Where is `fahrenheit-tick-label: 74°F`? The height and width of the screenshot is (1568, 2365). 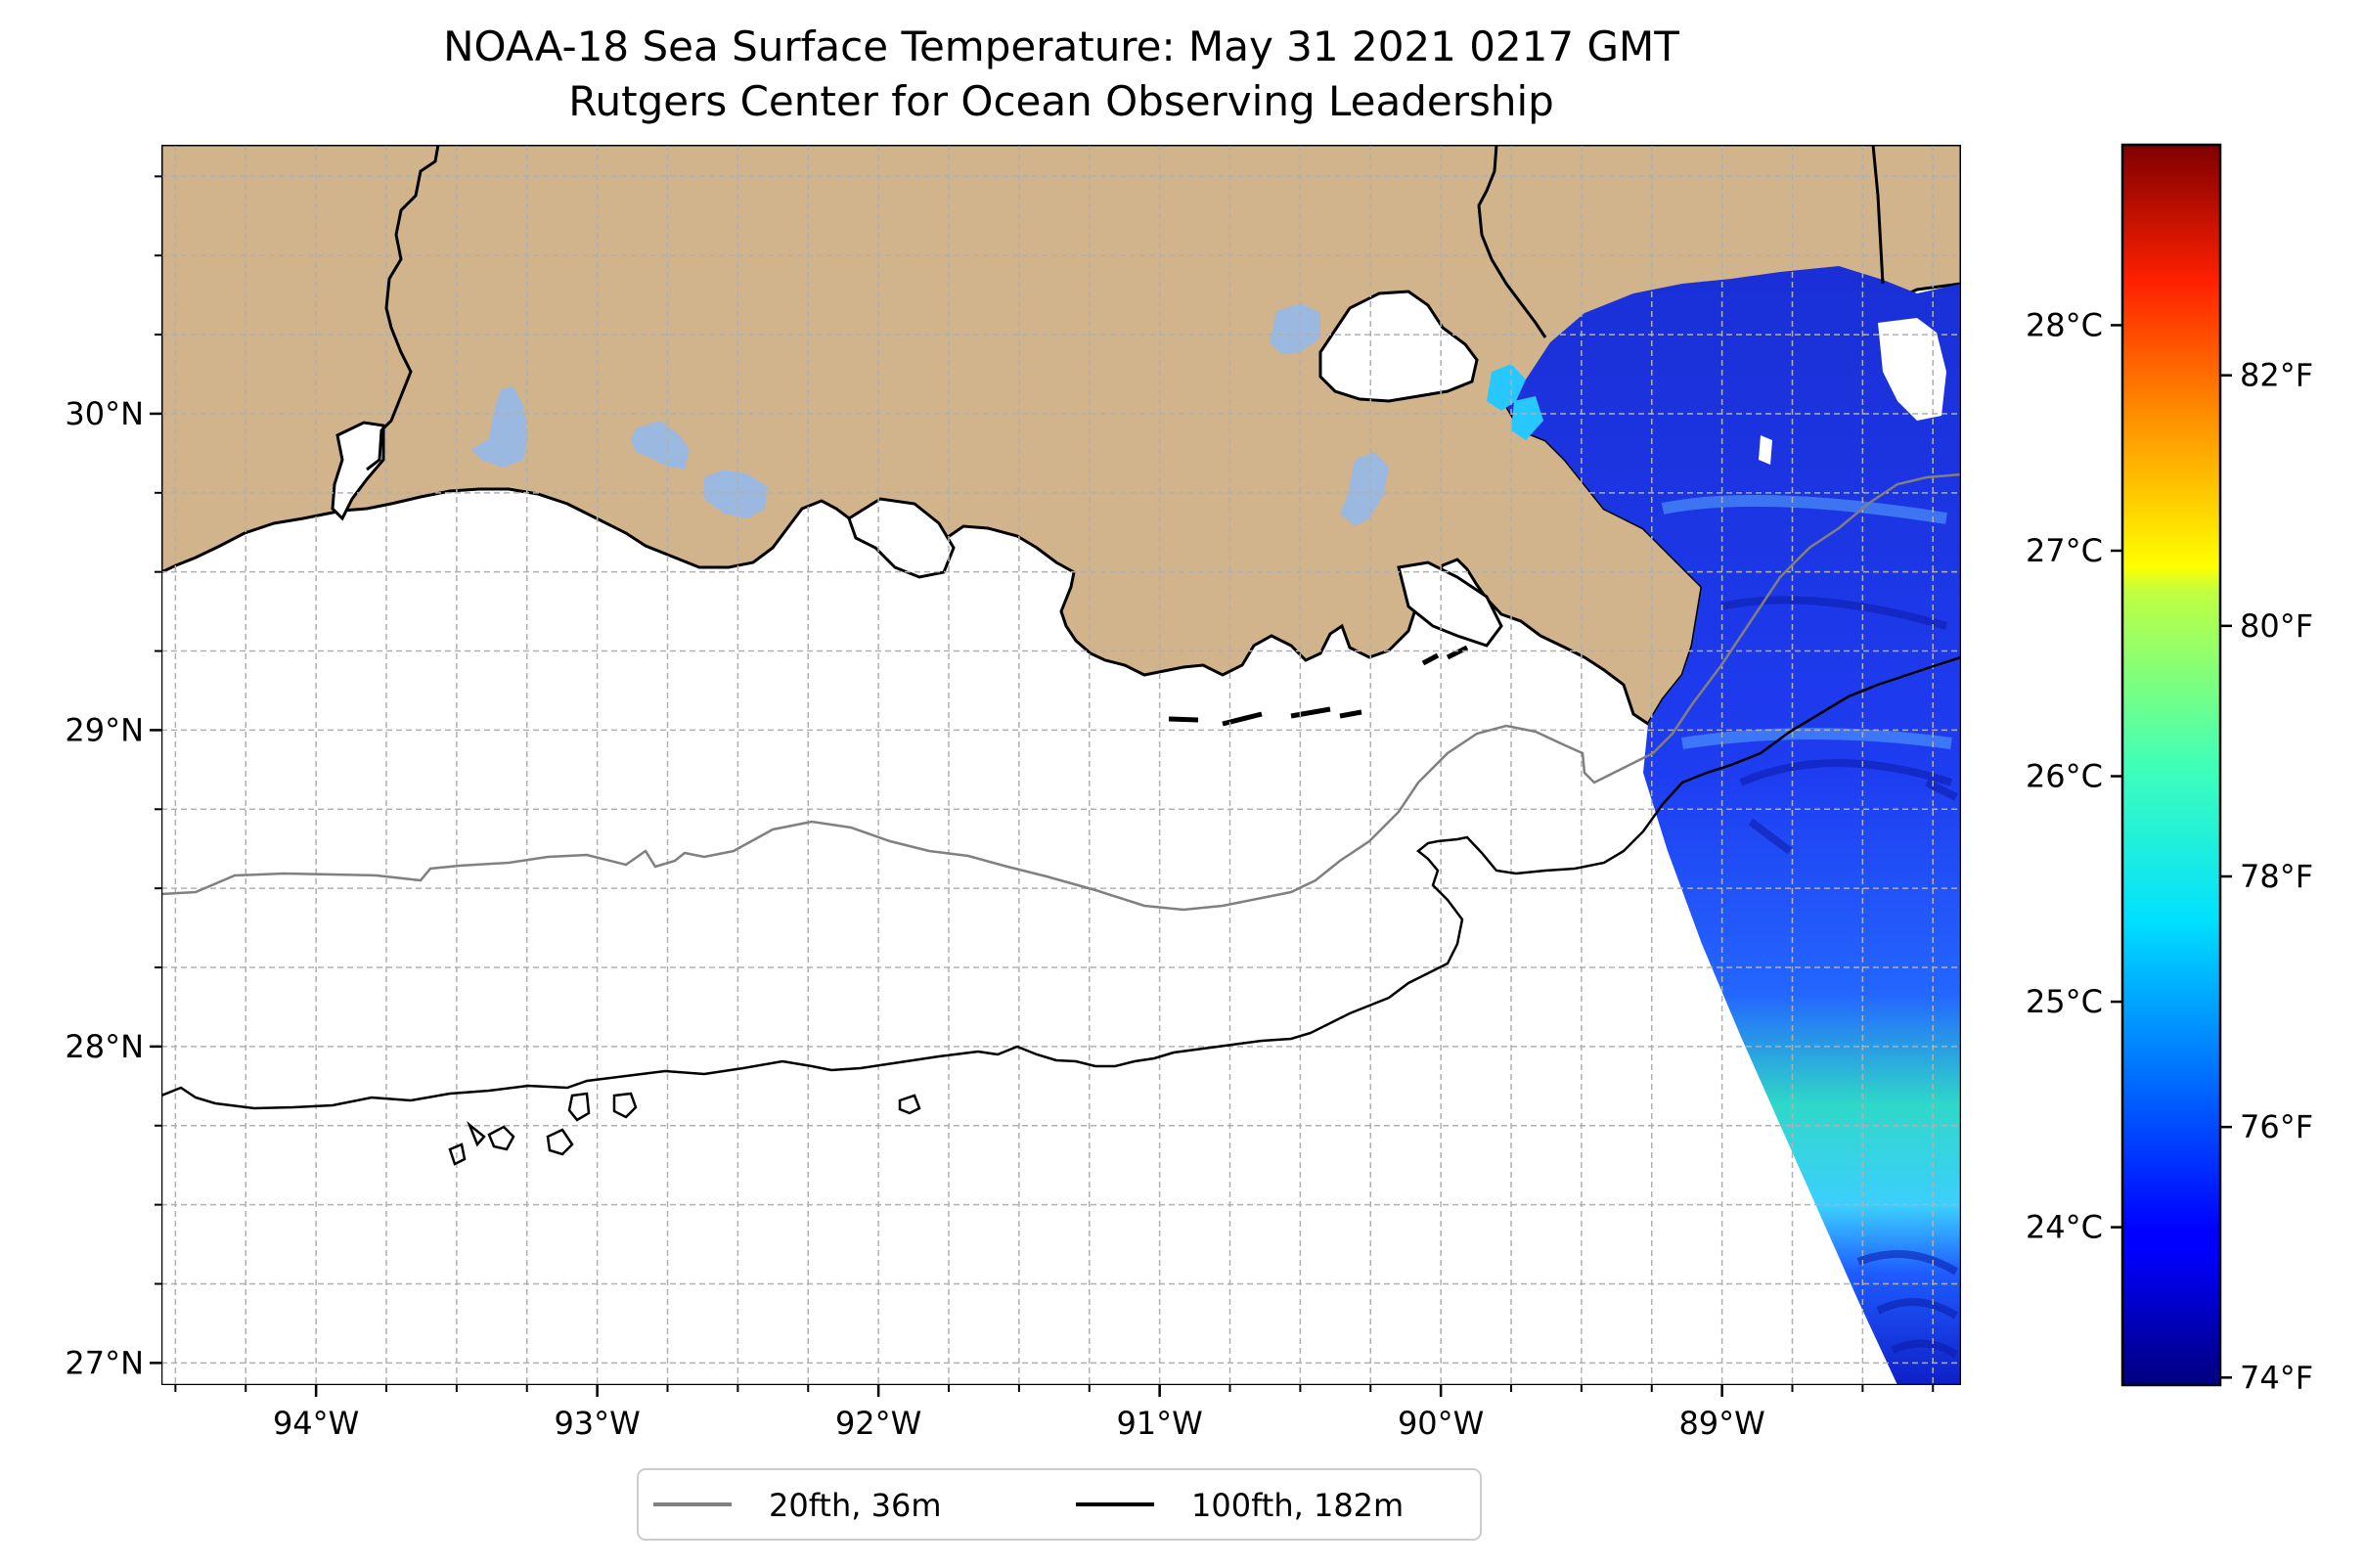
fahrenheit-tick-label: 74°F is located at coordinates (2276, 1377).